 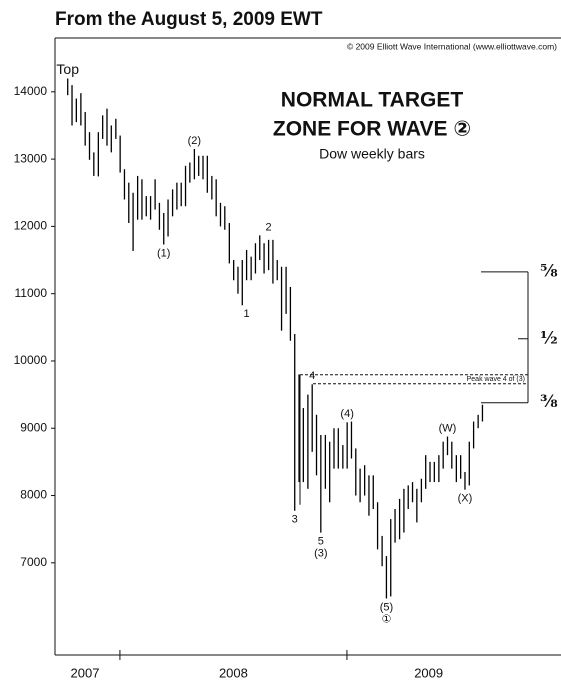 What do you see at coordinates (31, 360) in the screenshot?
I see `y-tick-label: 10000` at bounding box center [31, 360].